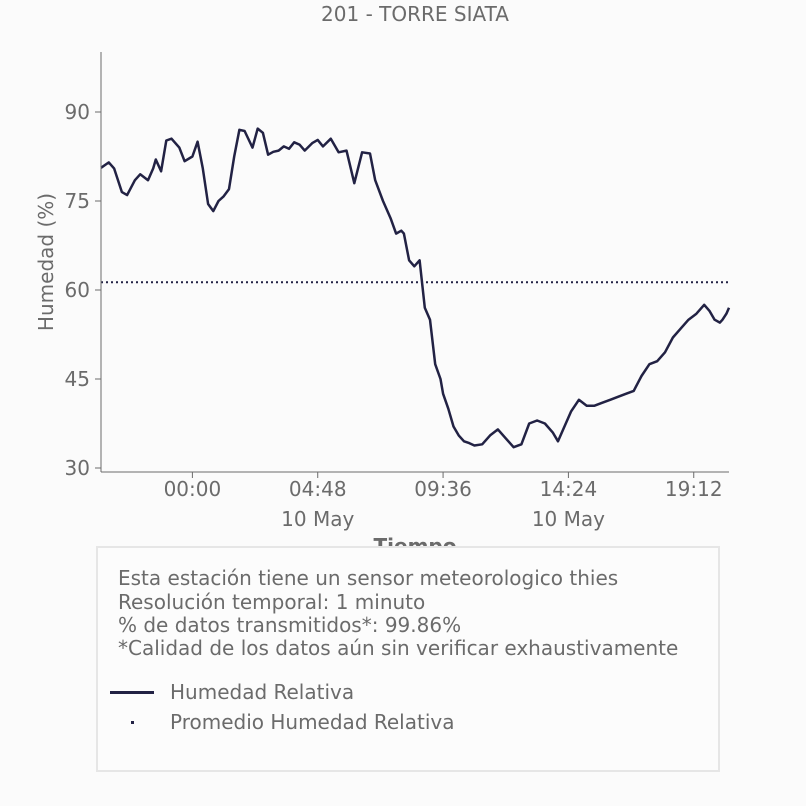  Describe the element at coordinates (83, 266) in the screenshot. I see `y-axis: 30 45 60 75 90` at that location.